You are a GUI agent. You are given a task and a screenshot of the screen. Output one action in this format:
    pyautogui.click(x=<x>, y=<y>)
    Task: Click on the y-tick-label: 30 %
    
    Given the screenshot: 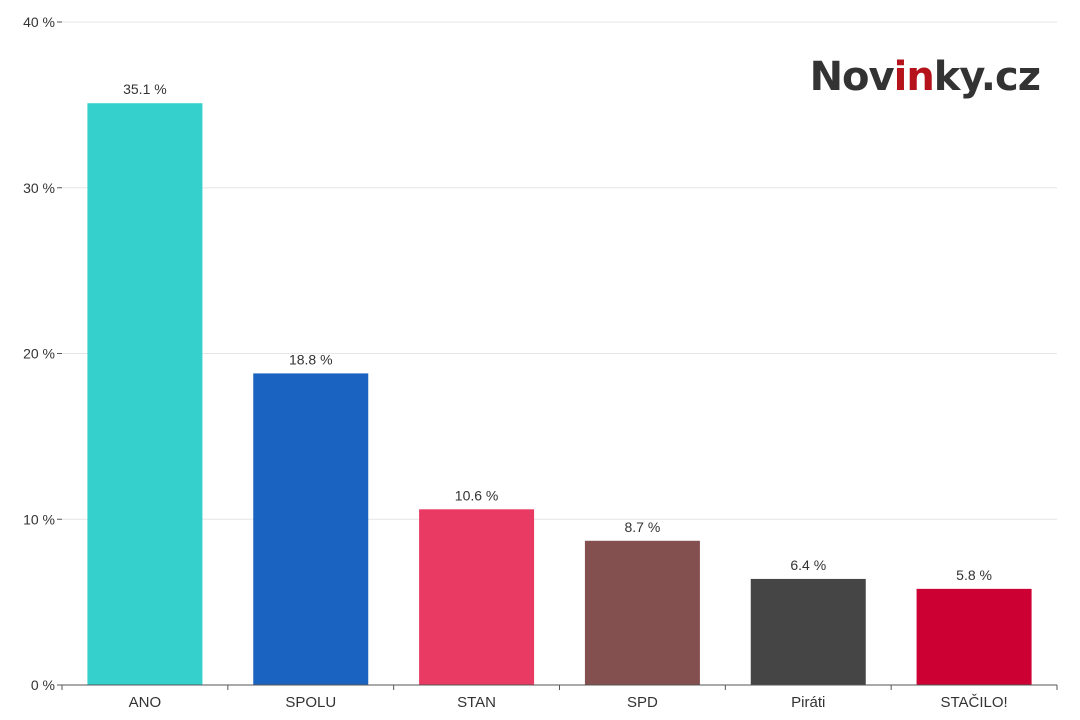 What is the action you would take?
    pyautogui.click(x=39, y=188)
    